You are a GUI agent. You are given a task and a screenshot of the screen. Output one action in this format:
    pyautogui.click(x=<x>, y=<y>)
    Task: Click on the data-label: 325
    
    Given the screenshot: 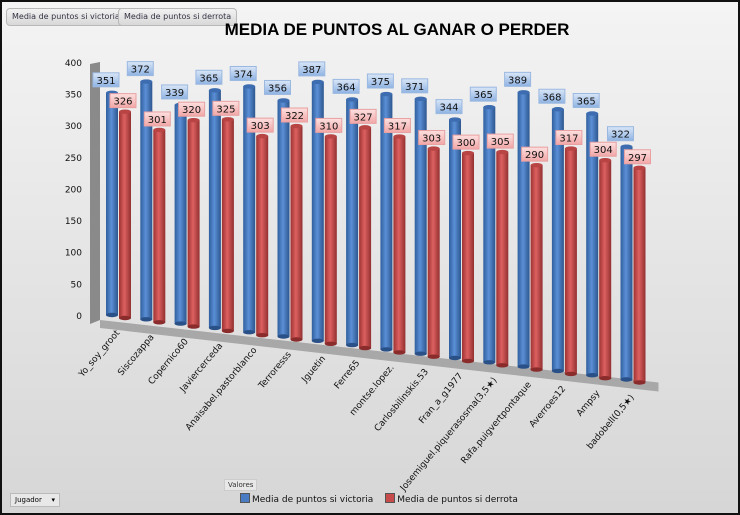 What is the action you would take?
    pyautogui.click(x=225, y=109)
    